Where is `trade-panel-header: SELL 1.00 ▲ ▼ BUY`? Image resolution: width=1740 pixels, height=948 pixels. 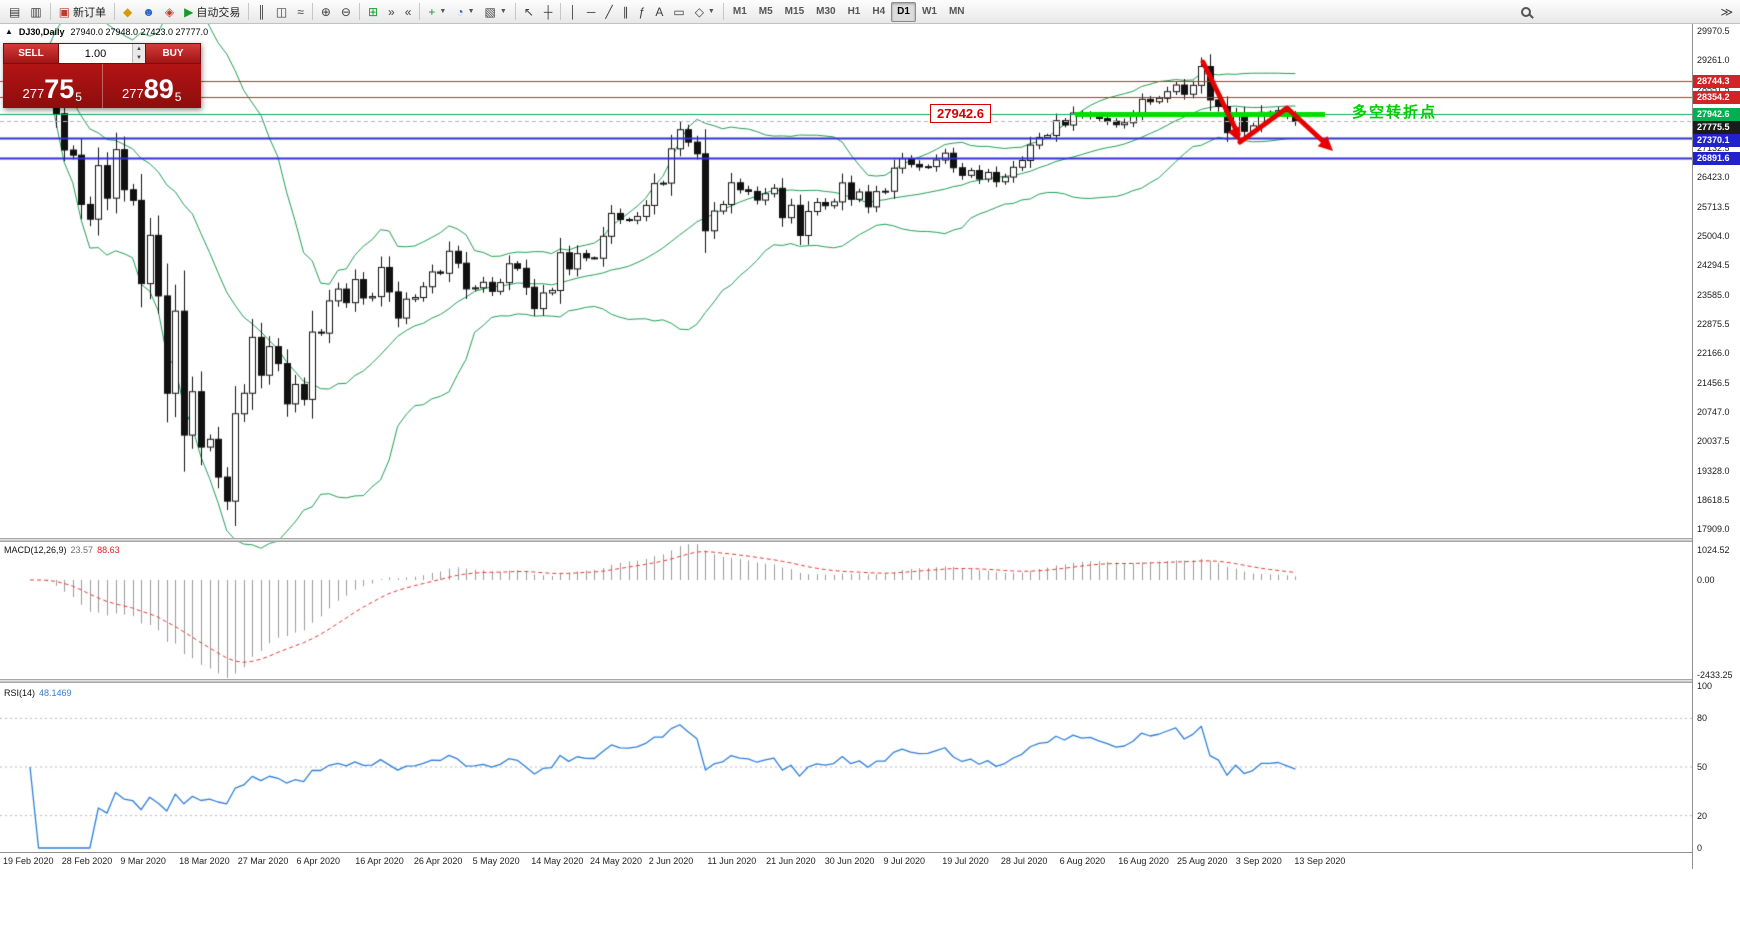
trade-panel-header: SELL 1.00 ▲ ▼ BUY is located at coordinates (102, 53).